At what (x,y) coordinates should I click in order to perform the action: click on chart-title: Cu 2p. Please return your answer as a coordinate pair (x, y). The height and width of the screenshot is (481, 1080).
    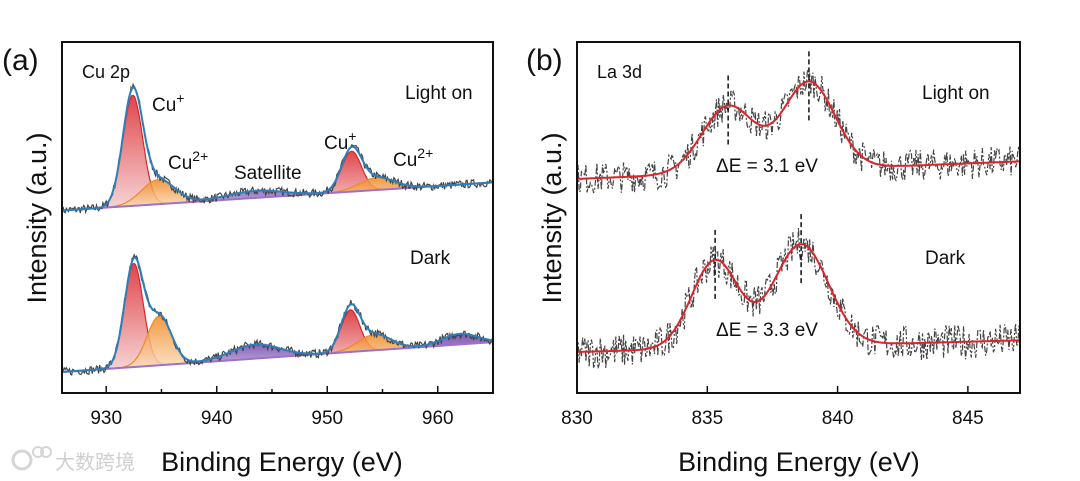
    Looking at the image, I should click on (106, 72).